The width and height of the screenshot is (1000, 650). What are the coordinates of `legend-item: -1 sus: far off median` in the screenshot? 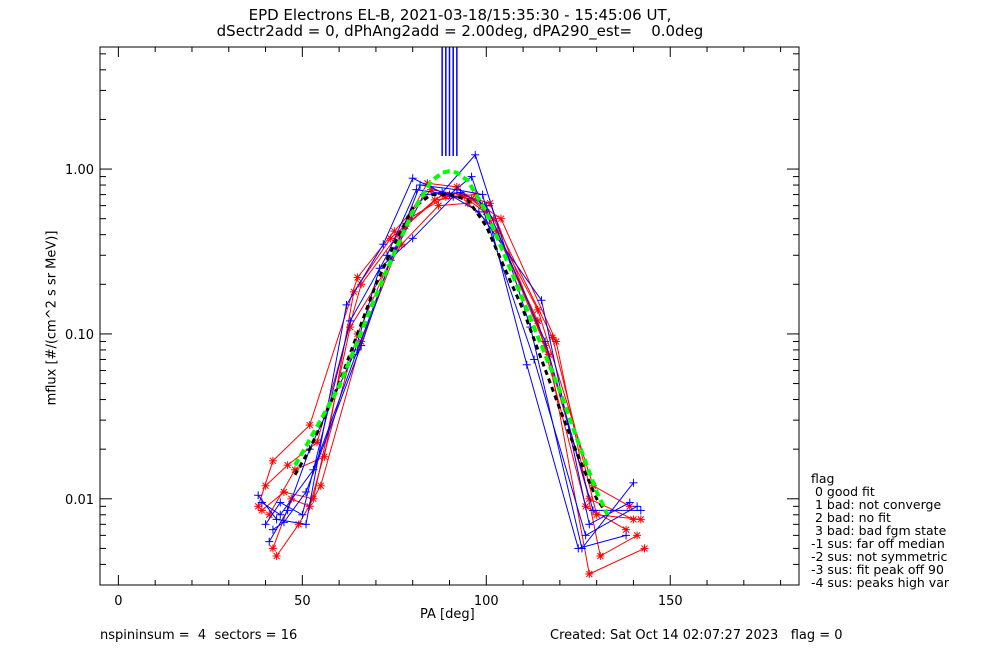 It's located at (878, 543).